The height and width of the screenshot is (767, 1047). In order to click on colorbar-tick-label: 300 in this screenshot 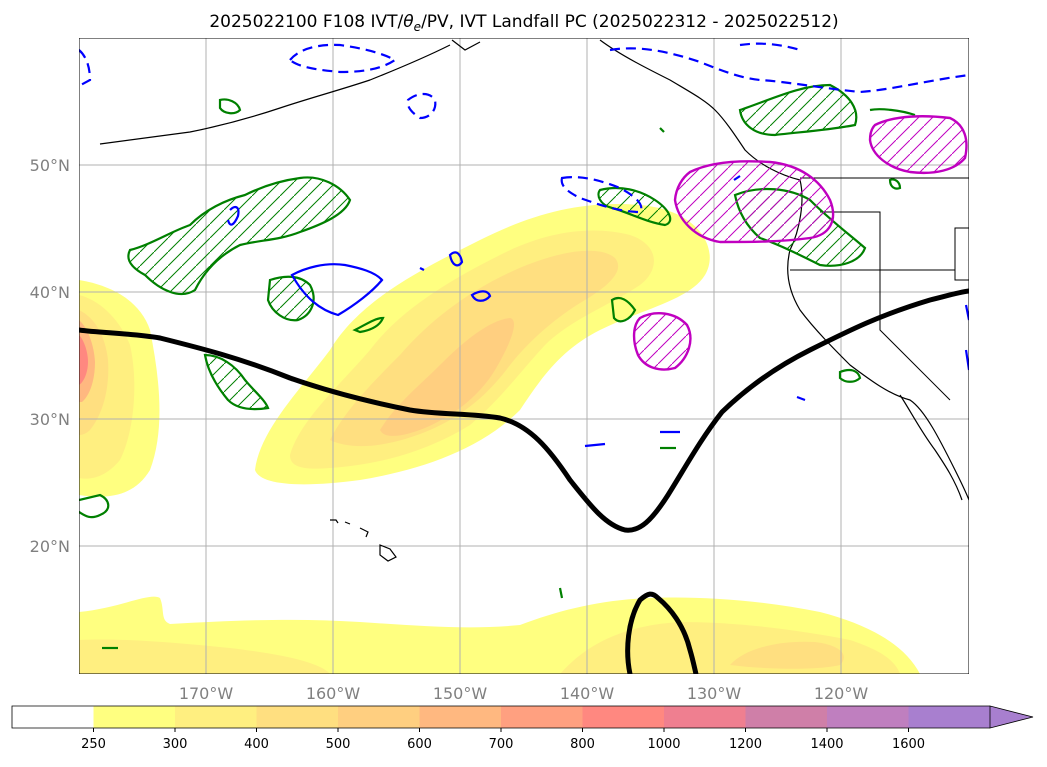, I will do `click(175, 744)`.